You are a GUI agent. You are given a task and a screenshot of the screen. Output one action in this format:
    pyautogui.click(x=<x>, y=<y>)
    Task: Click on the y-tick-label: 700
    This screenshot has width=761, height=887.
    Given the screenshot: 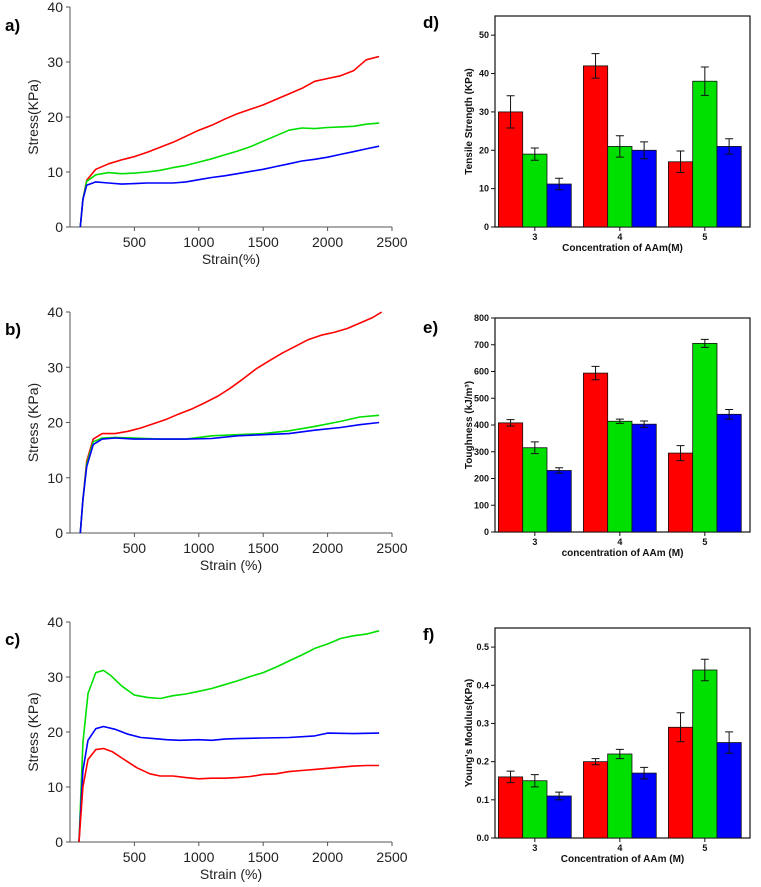 What is the action you would take?
    pyautogui.click(x=481, y=345)
    